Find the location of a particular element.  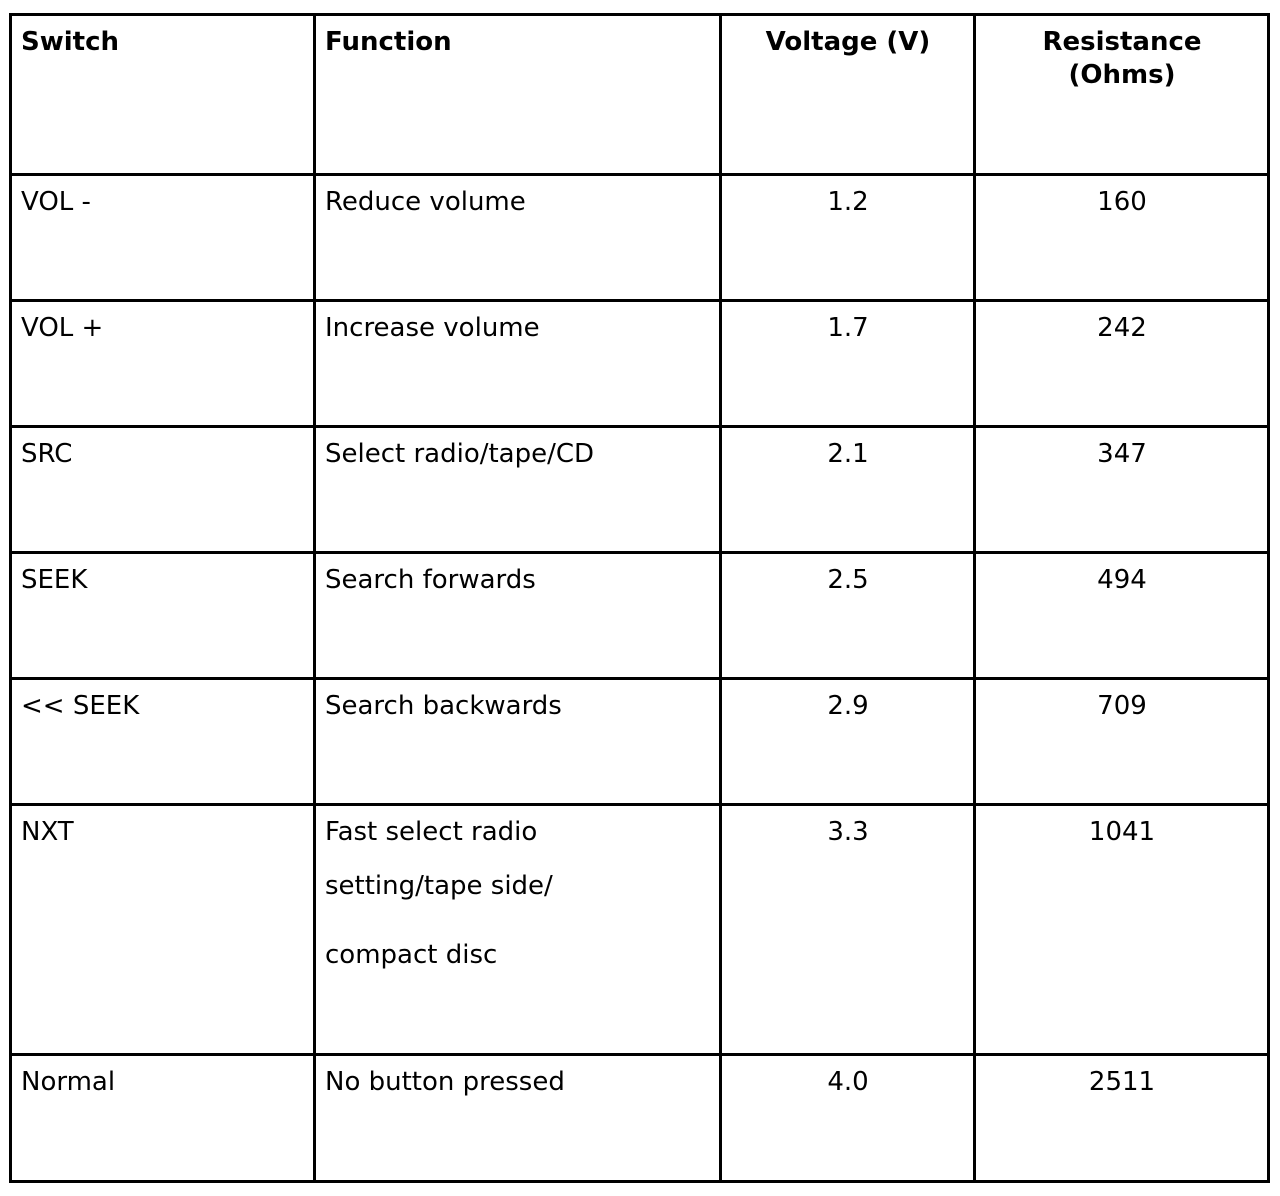

cell-resistance: 2511 is located at coordinates (1121, 1118).